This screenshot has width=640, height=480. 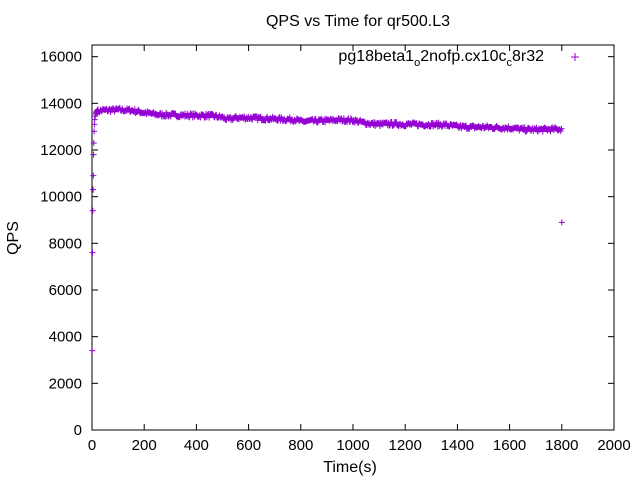 I want to click on legend-marker, so click(x=575, y=57).